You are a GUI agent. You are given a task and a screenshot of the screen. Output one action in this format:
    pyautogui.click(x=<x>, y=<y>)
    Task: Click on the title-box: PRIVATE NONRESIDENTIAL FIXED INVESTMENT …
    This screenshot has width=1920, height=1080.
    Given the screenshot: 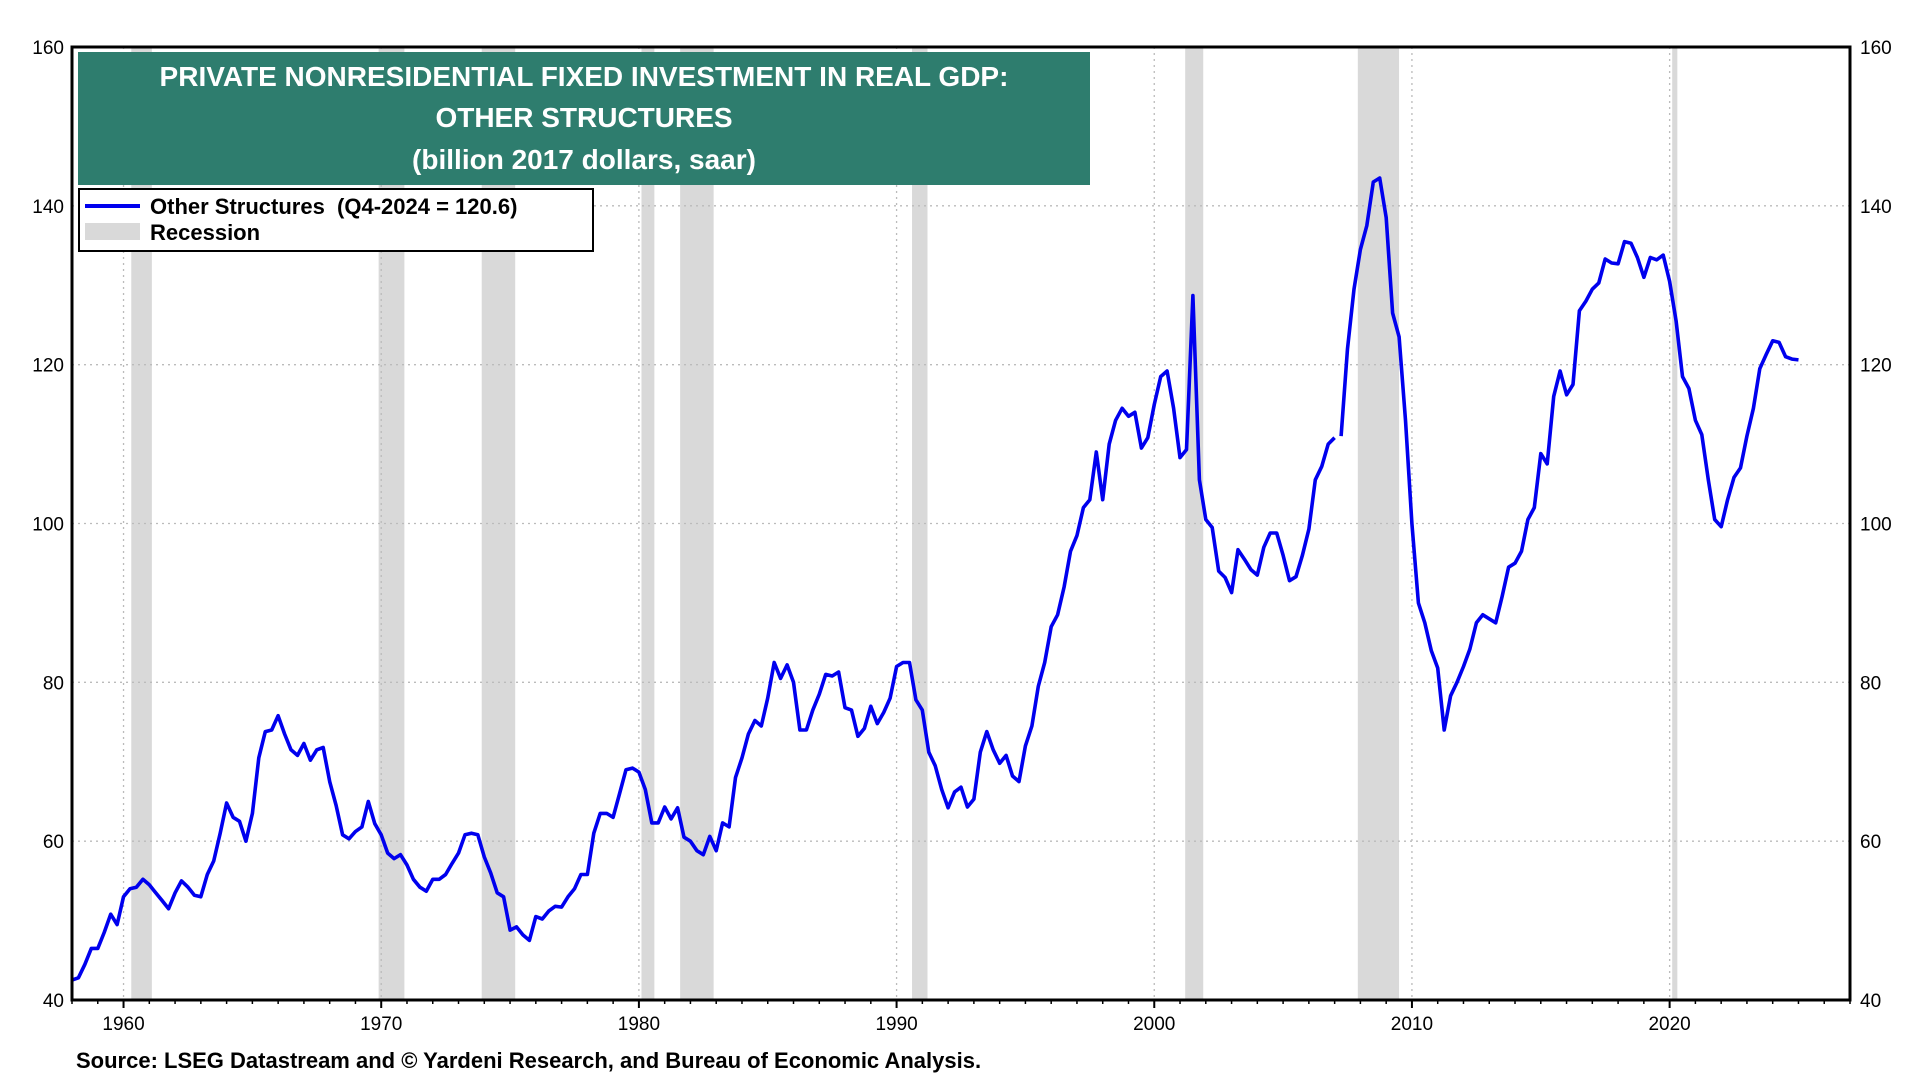 What is the action you would take?
    pyautogui.click(x=584, y=118)
    